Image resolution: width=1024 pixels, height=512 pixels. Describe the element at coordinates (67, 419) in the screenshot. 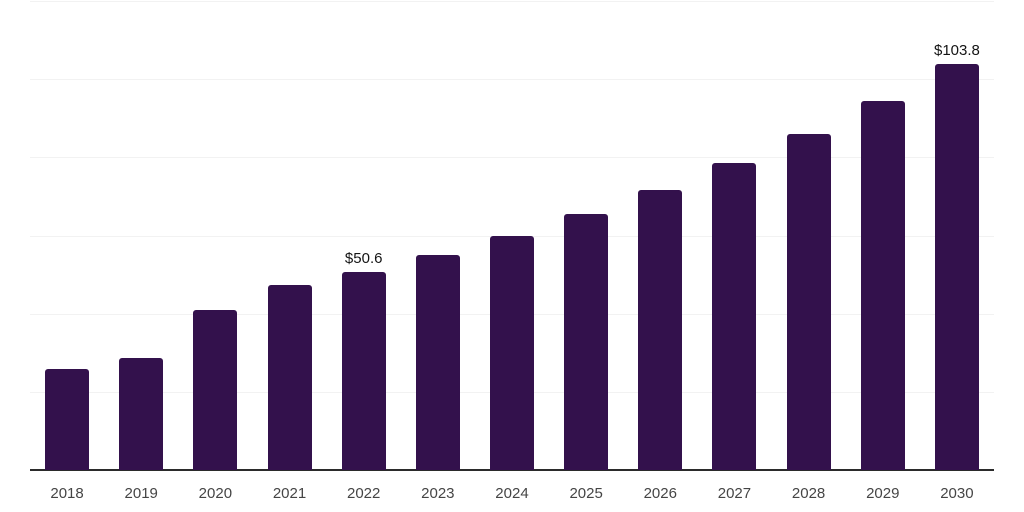

I see `bar-2018` at that location.